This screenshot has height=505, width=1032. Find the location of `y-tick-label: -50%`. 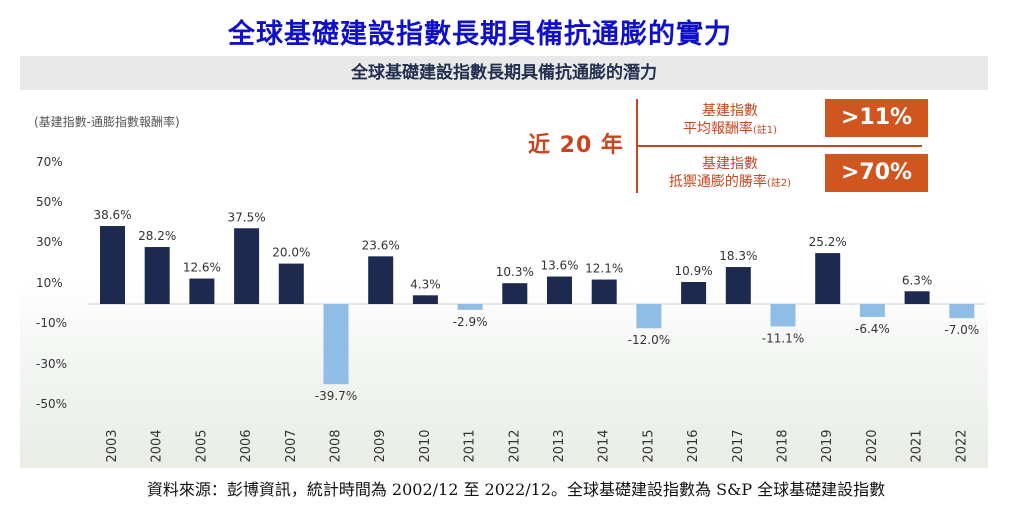

y-tick-label: -50% is located at coordinates (52, 404).